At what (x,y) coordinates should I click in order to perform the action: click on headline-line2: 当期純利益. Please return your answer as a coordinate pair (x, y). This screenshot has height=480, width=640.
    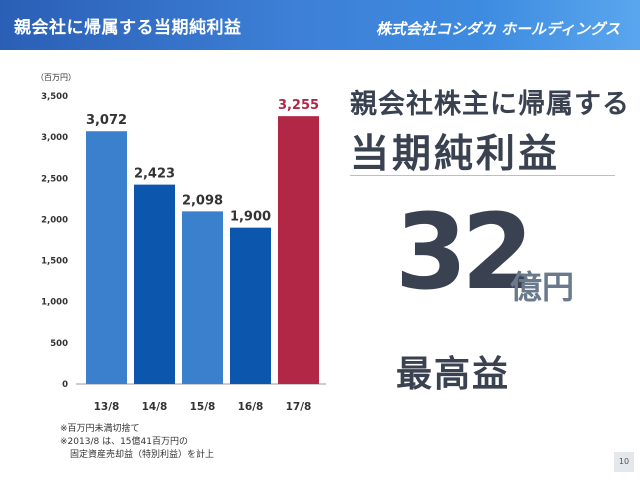
    Looking at the image, I should click on (455, 154).